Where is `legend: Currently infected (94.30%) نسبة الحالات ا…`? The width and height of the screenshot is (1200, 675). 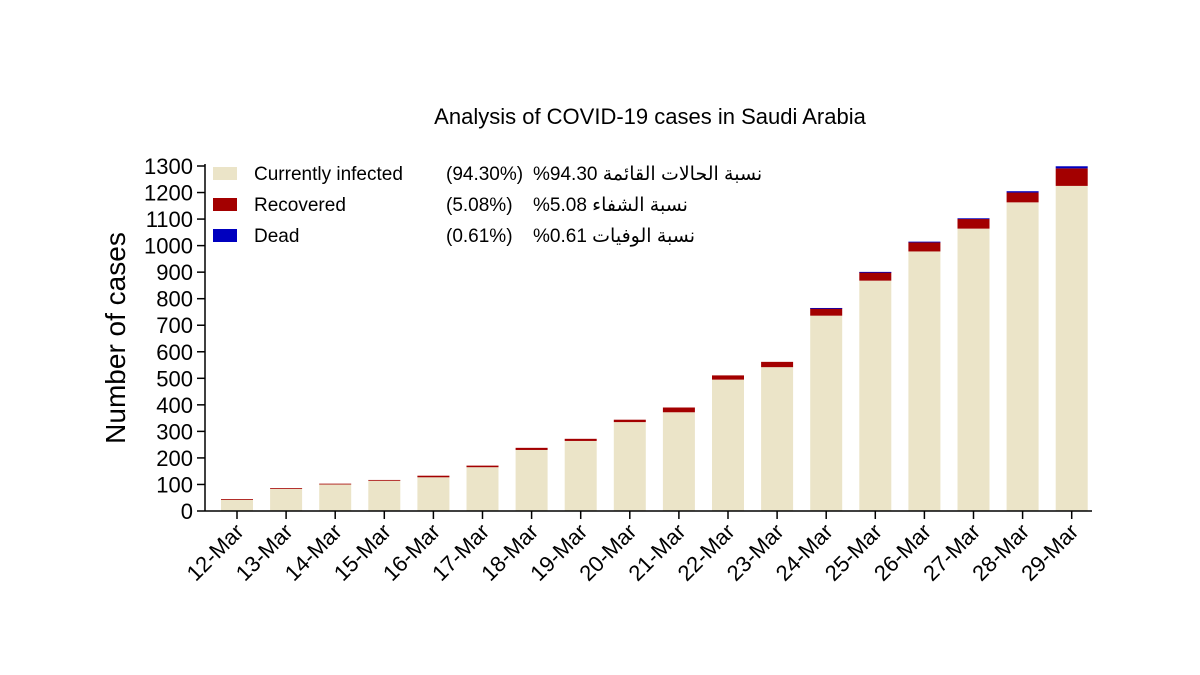
legend: Currently infected (94.30%) نسبة الحالات ا… is located at coordinates (487, 205).